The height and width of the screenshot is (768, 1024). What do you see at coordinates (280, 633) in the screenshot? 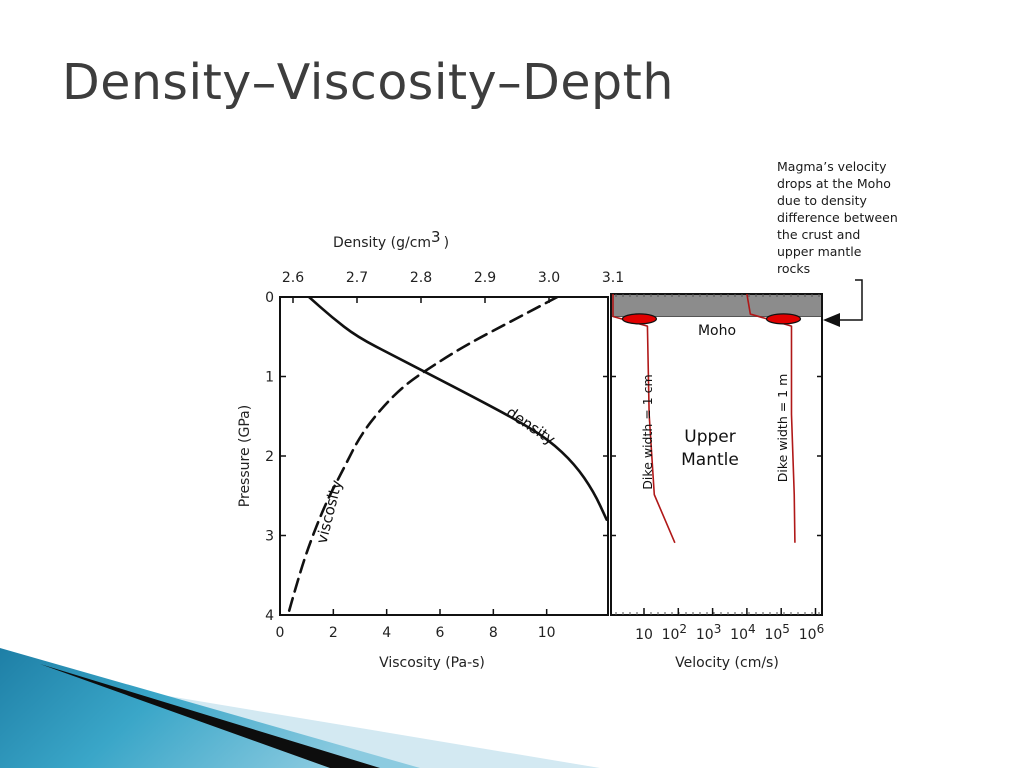
I see `viscosity-tick-label: 0` at bounding box center [280, 633].